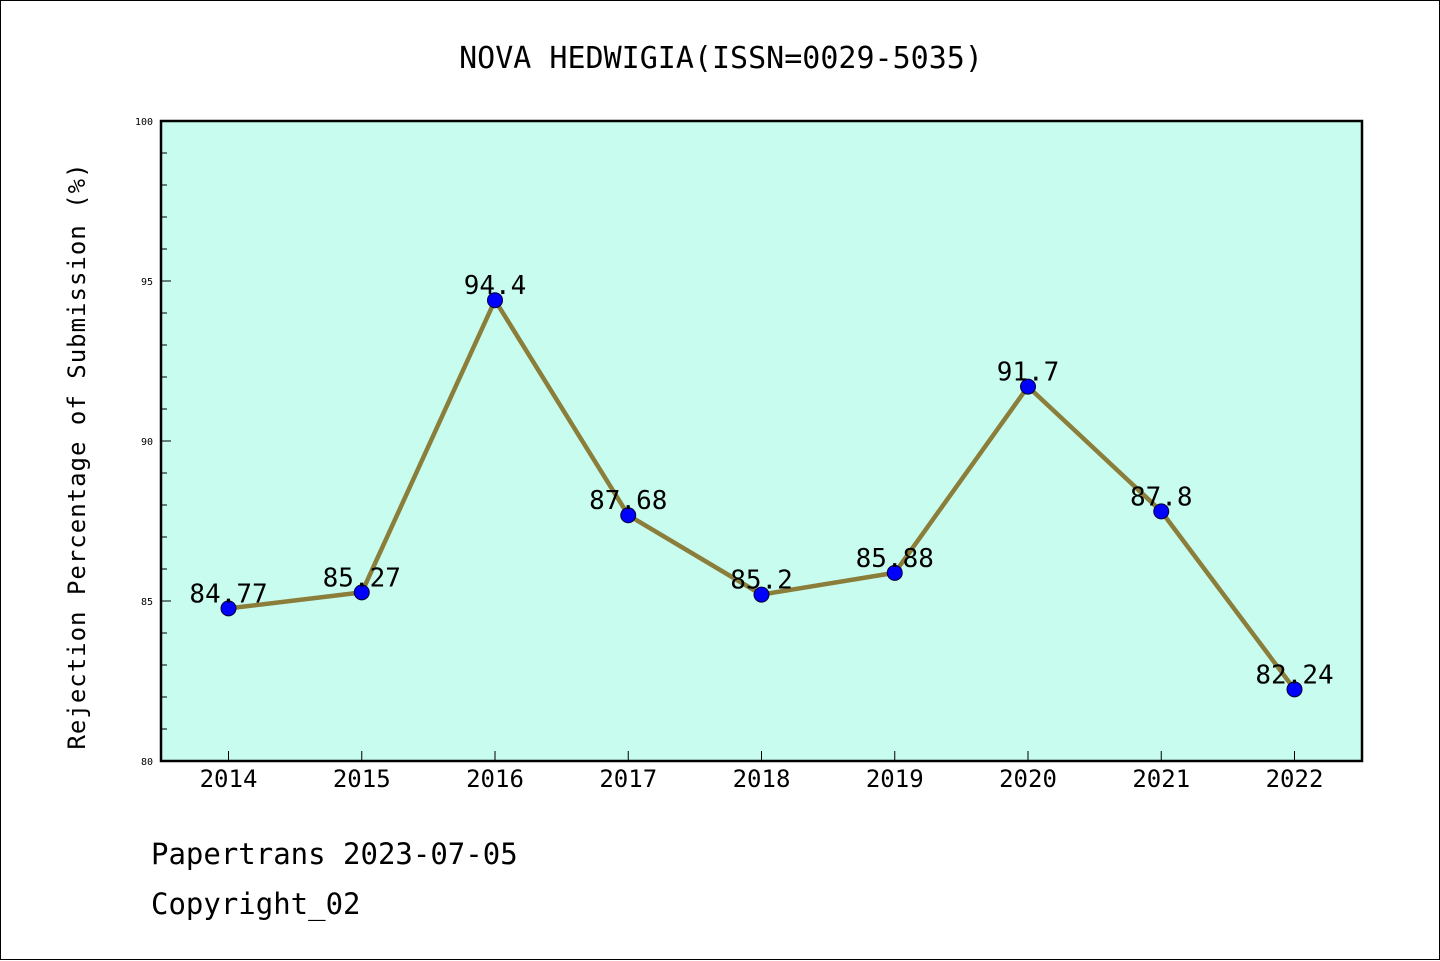  I want to click on data-point-label: 85.88, so click(895, 559).